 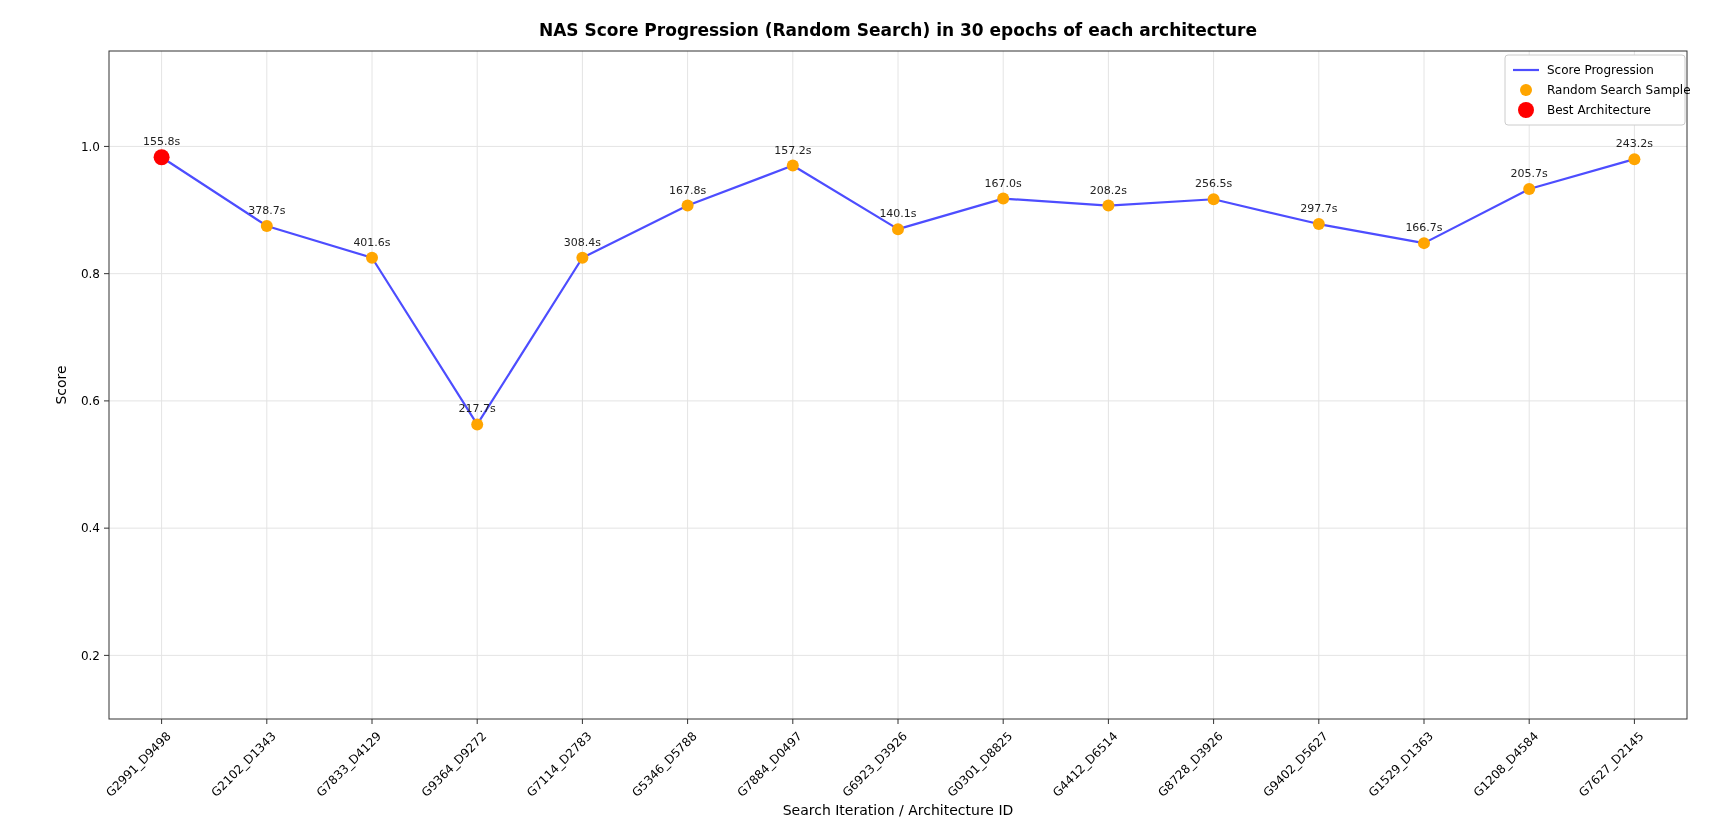 What do you see at coordinates (1599, 110) in the screenshot?
I see `legend-label: Best Architecture` at bounding box center [1599, 110].